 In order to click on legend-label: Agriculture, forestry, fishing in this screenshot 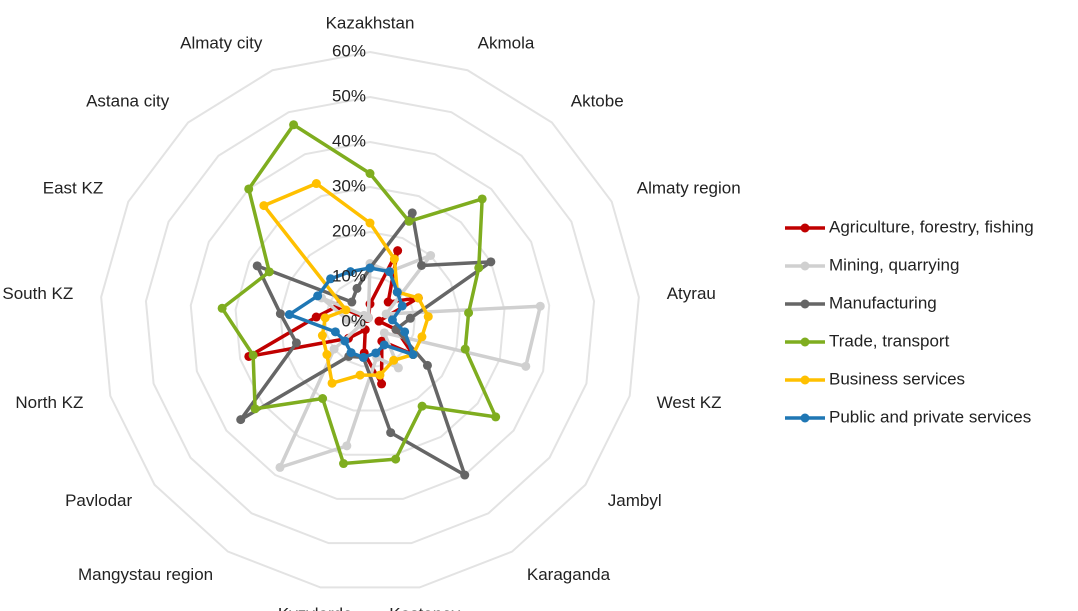, I will do `click(931, 226)`.